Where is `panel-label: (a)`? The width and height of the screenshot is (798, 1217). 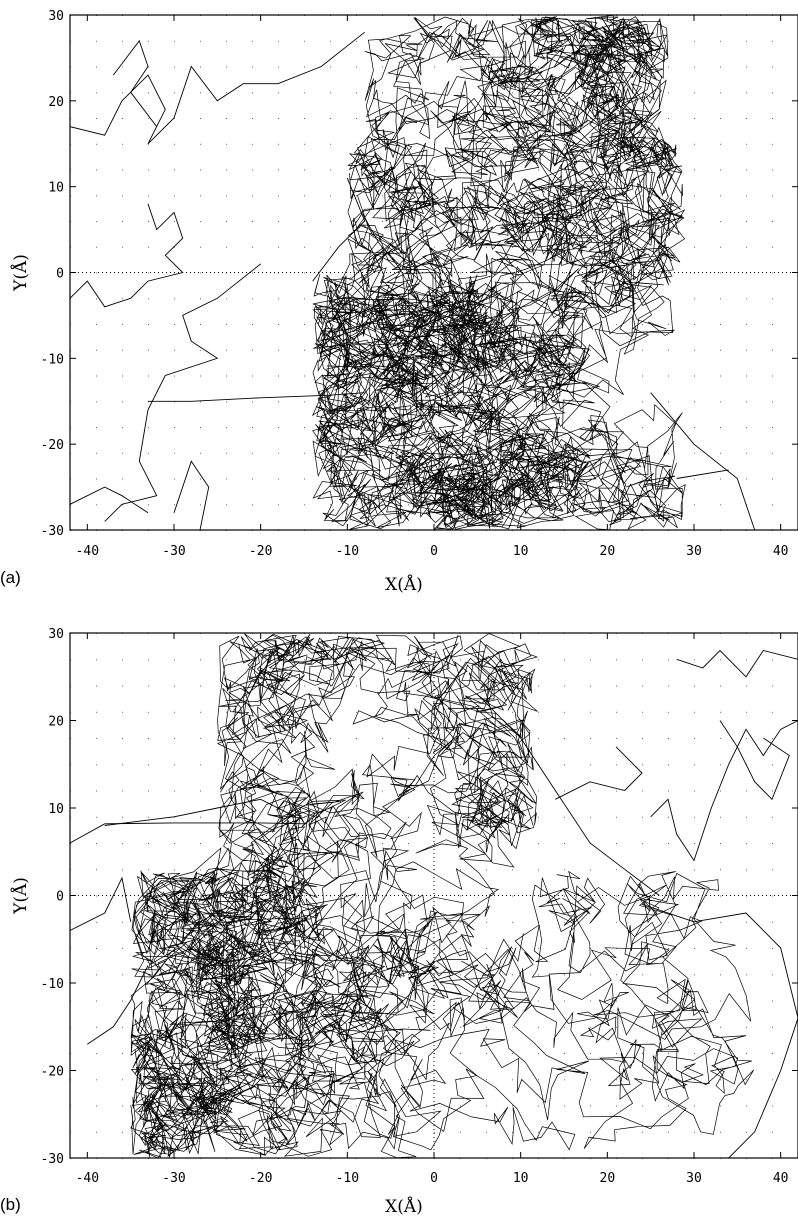 panel-label: (a) is located at coordinates (10, 577).